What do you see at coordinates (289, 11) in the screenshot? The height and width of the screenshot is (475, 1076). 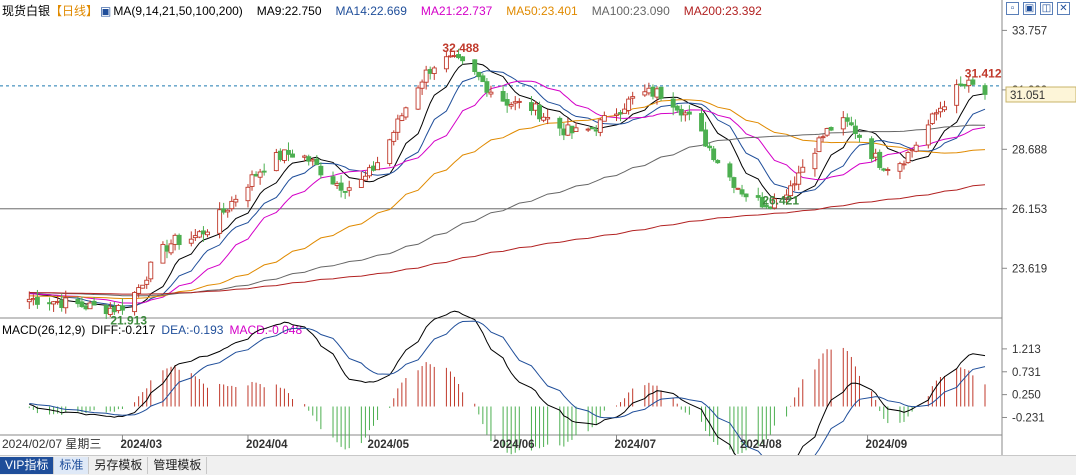 I see `ma-value-0: MA9:22.750` at bounding box center [289, 11].